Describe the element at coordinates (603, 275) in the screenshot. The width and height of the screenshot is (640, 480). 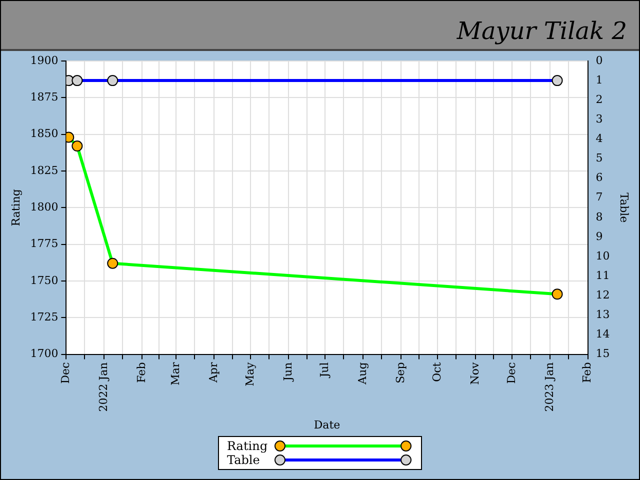
I see `y2-tick-label: 11` at that location.